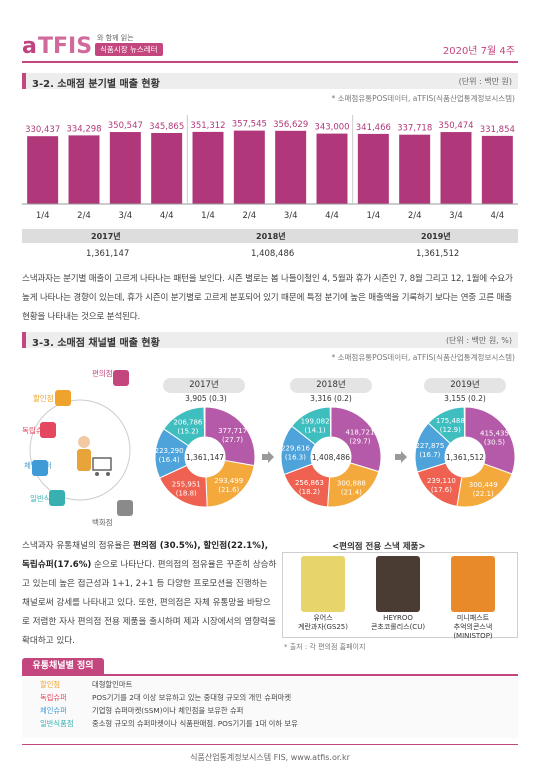  What do you see at coordinates (483, 494) in the screenshot?
I see `donut-slice-percent: (22.1)` at bounding box center [483, 494].